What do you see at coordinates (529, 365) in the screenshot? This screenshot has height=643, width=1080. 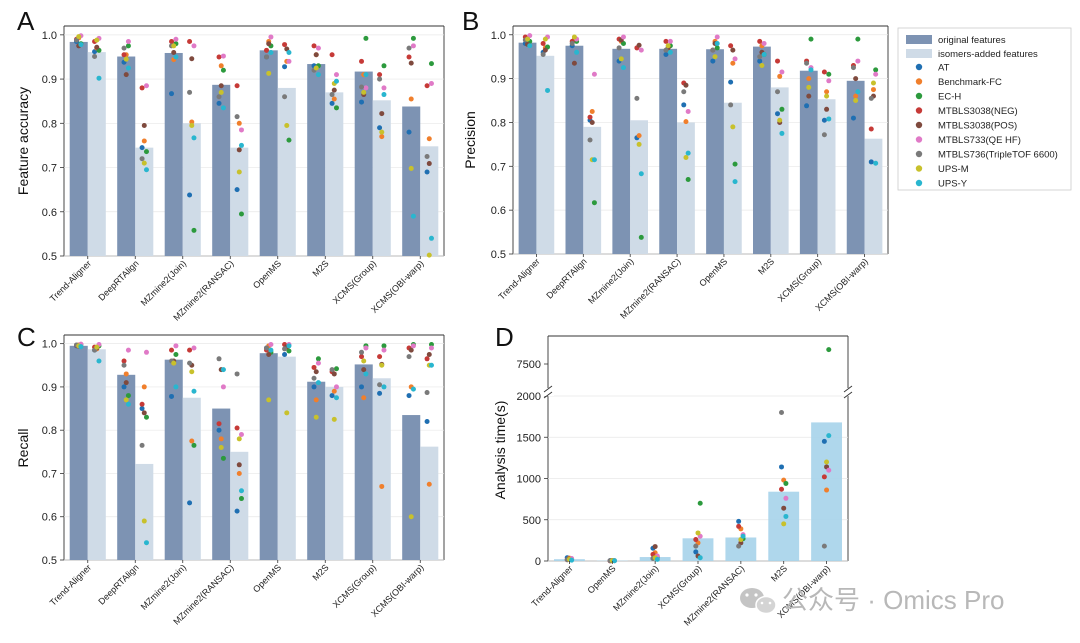 I see `y-tick-label-upper: 7500` at bounding box center [529, 365].